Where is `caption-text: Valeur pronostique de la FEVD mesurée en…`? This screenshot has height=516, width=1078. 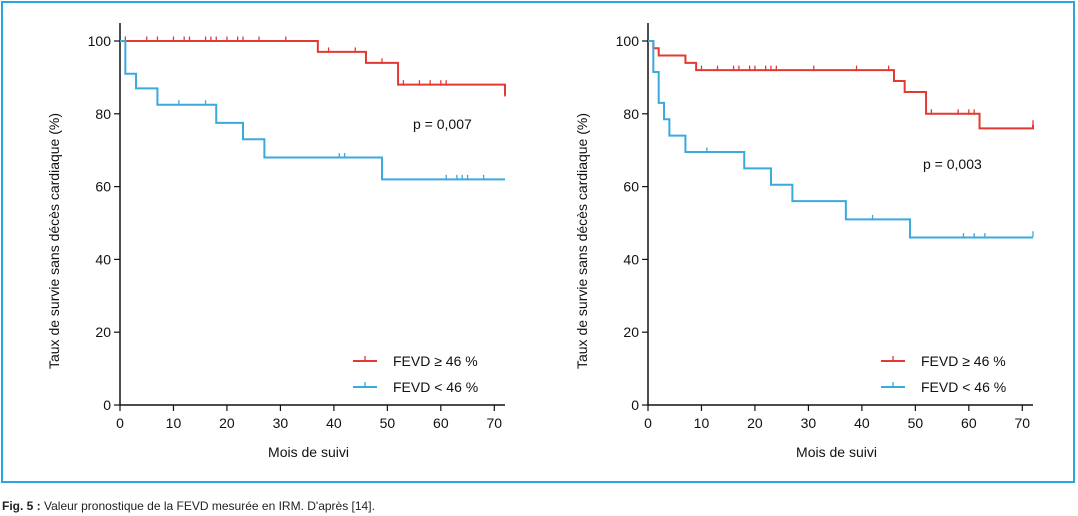
caption-text: Valeur pronostique de la FEVD mesurée en… is located at coordinates (207, 506).